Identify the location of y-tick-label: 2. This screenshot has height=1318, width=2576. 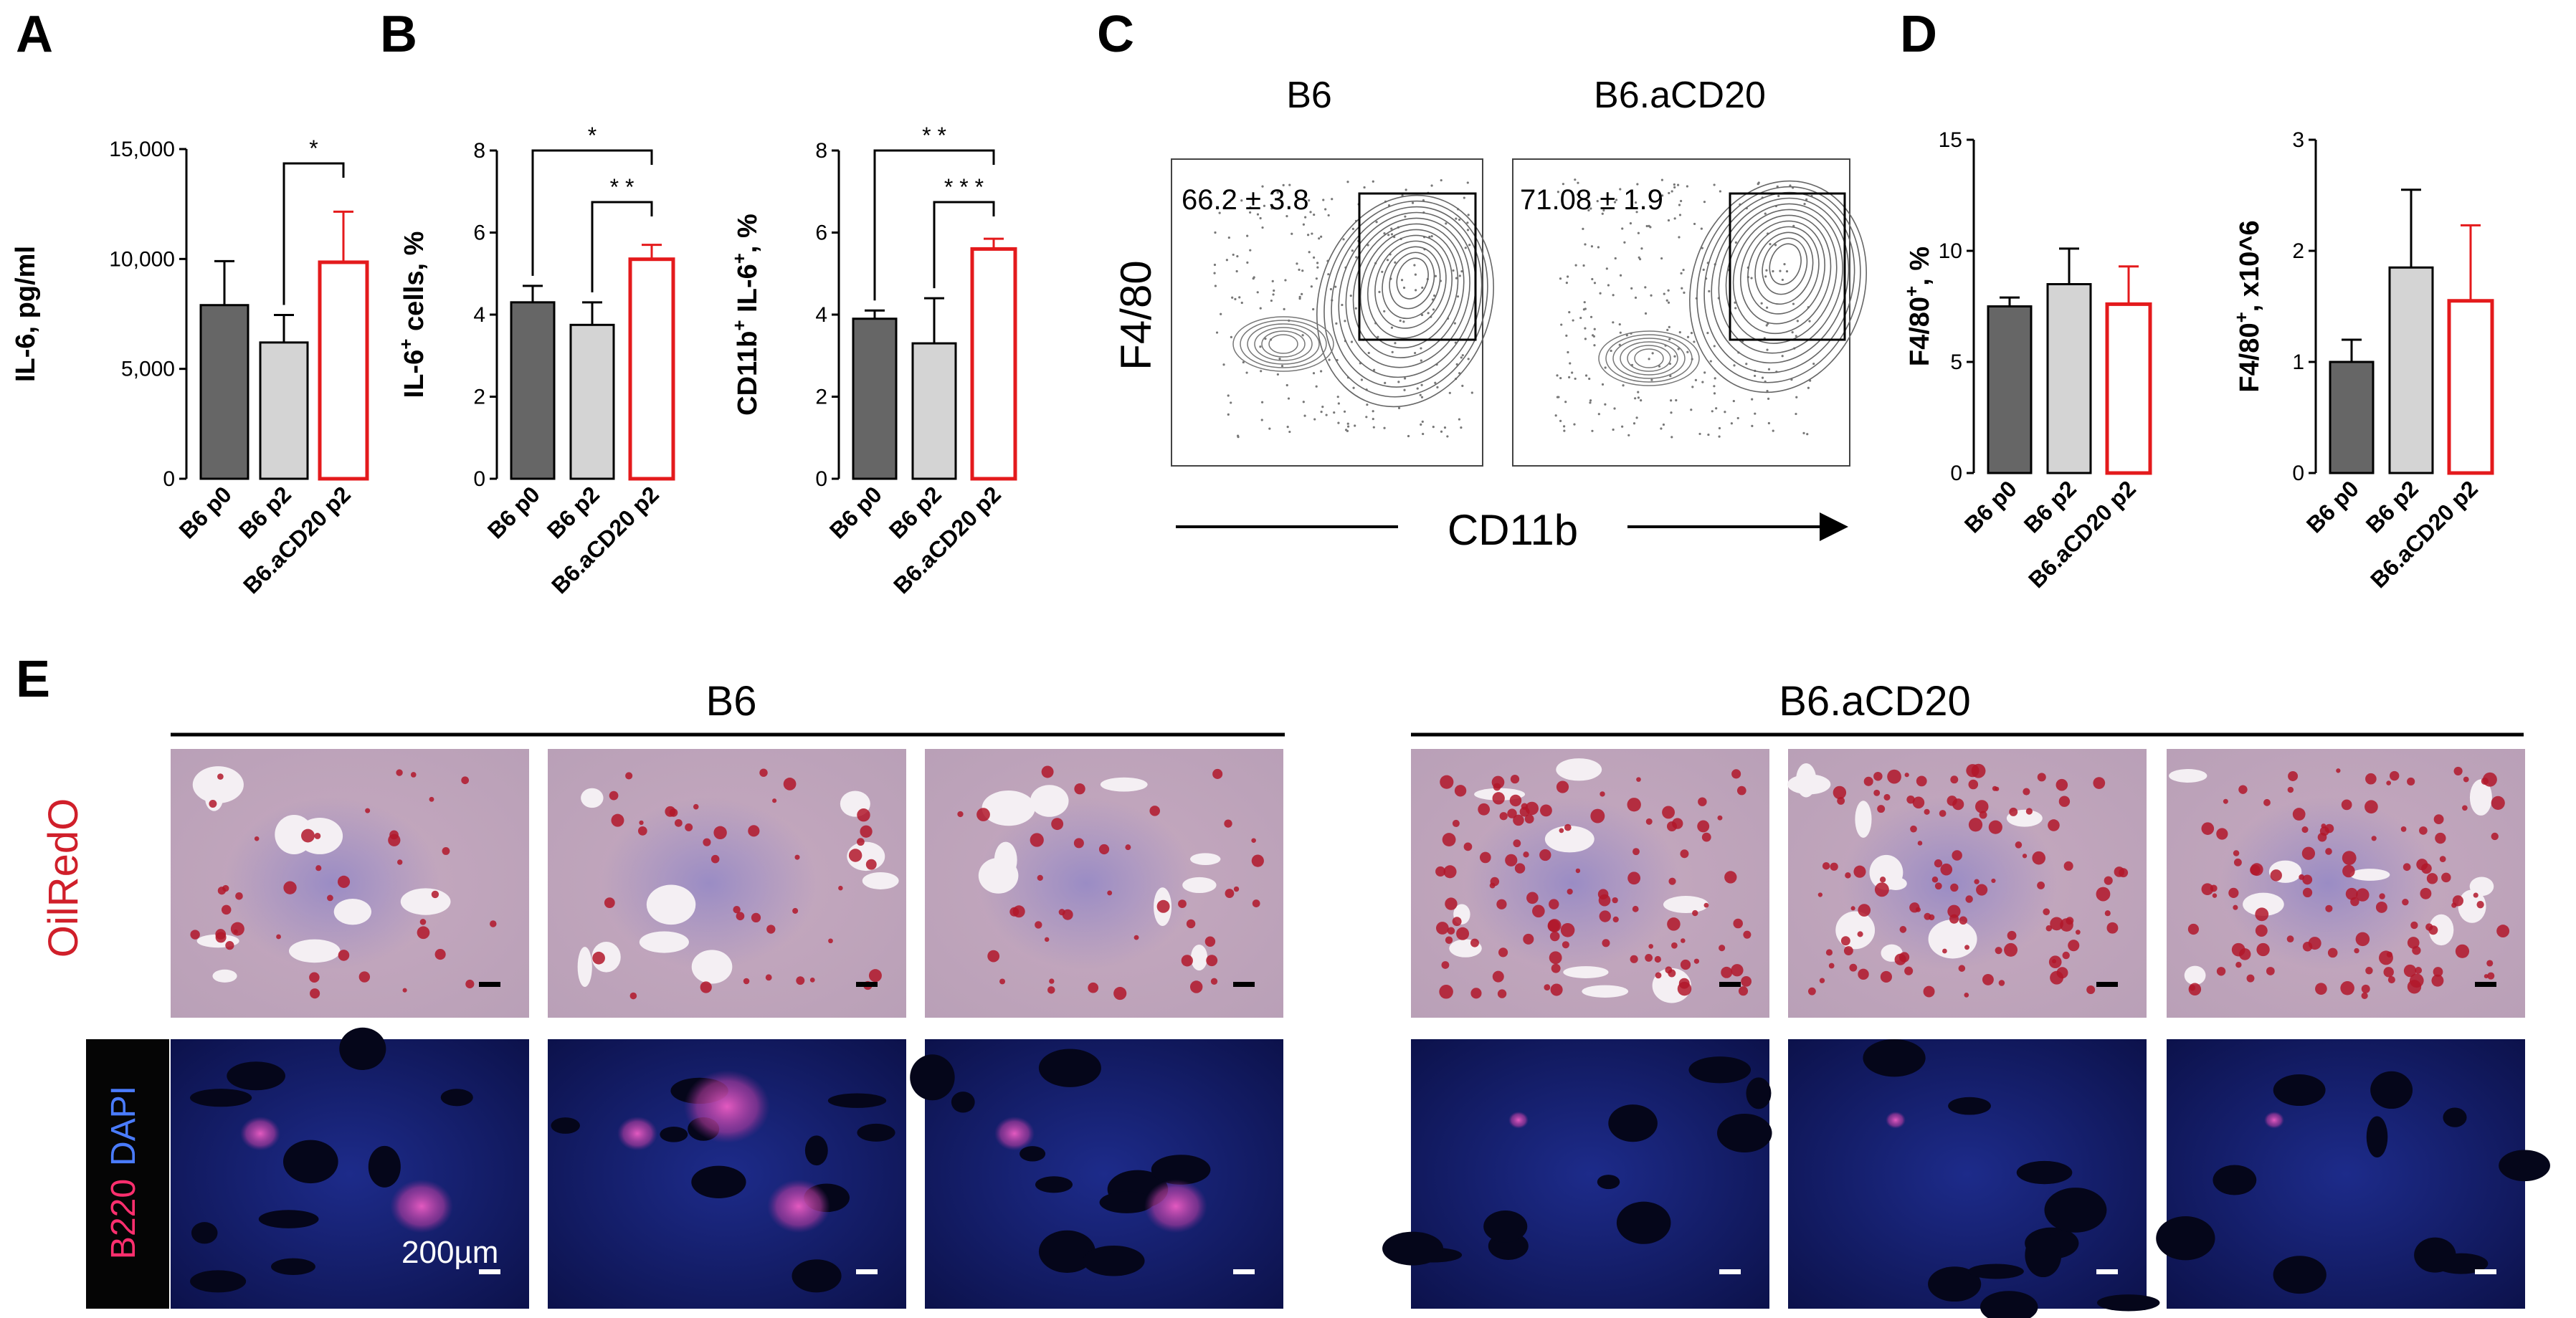
(821, 397).